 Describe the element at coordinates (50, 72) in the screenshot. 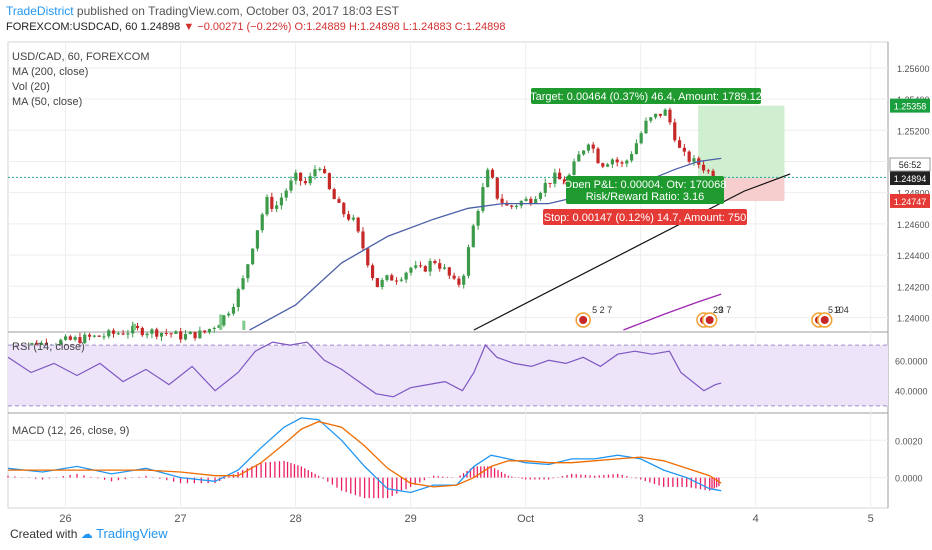

I see `legend-ma200: MA (200, close)` at that location.